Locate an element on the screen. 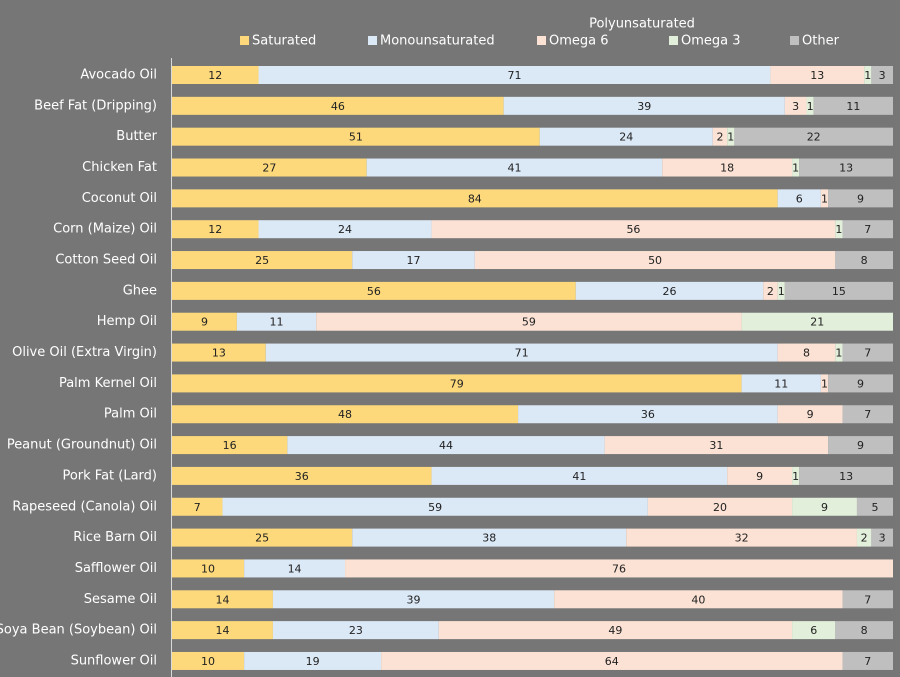  category-label: Cotton Seed Oil is located at coordinates (106, 260).